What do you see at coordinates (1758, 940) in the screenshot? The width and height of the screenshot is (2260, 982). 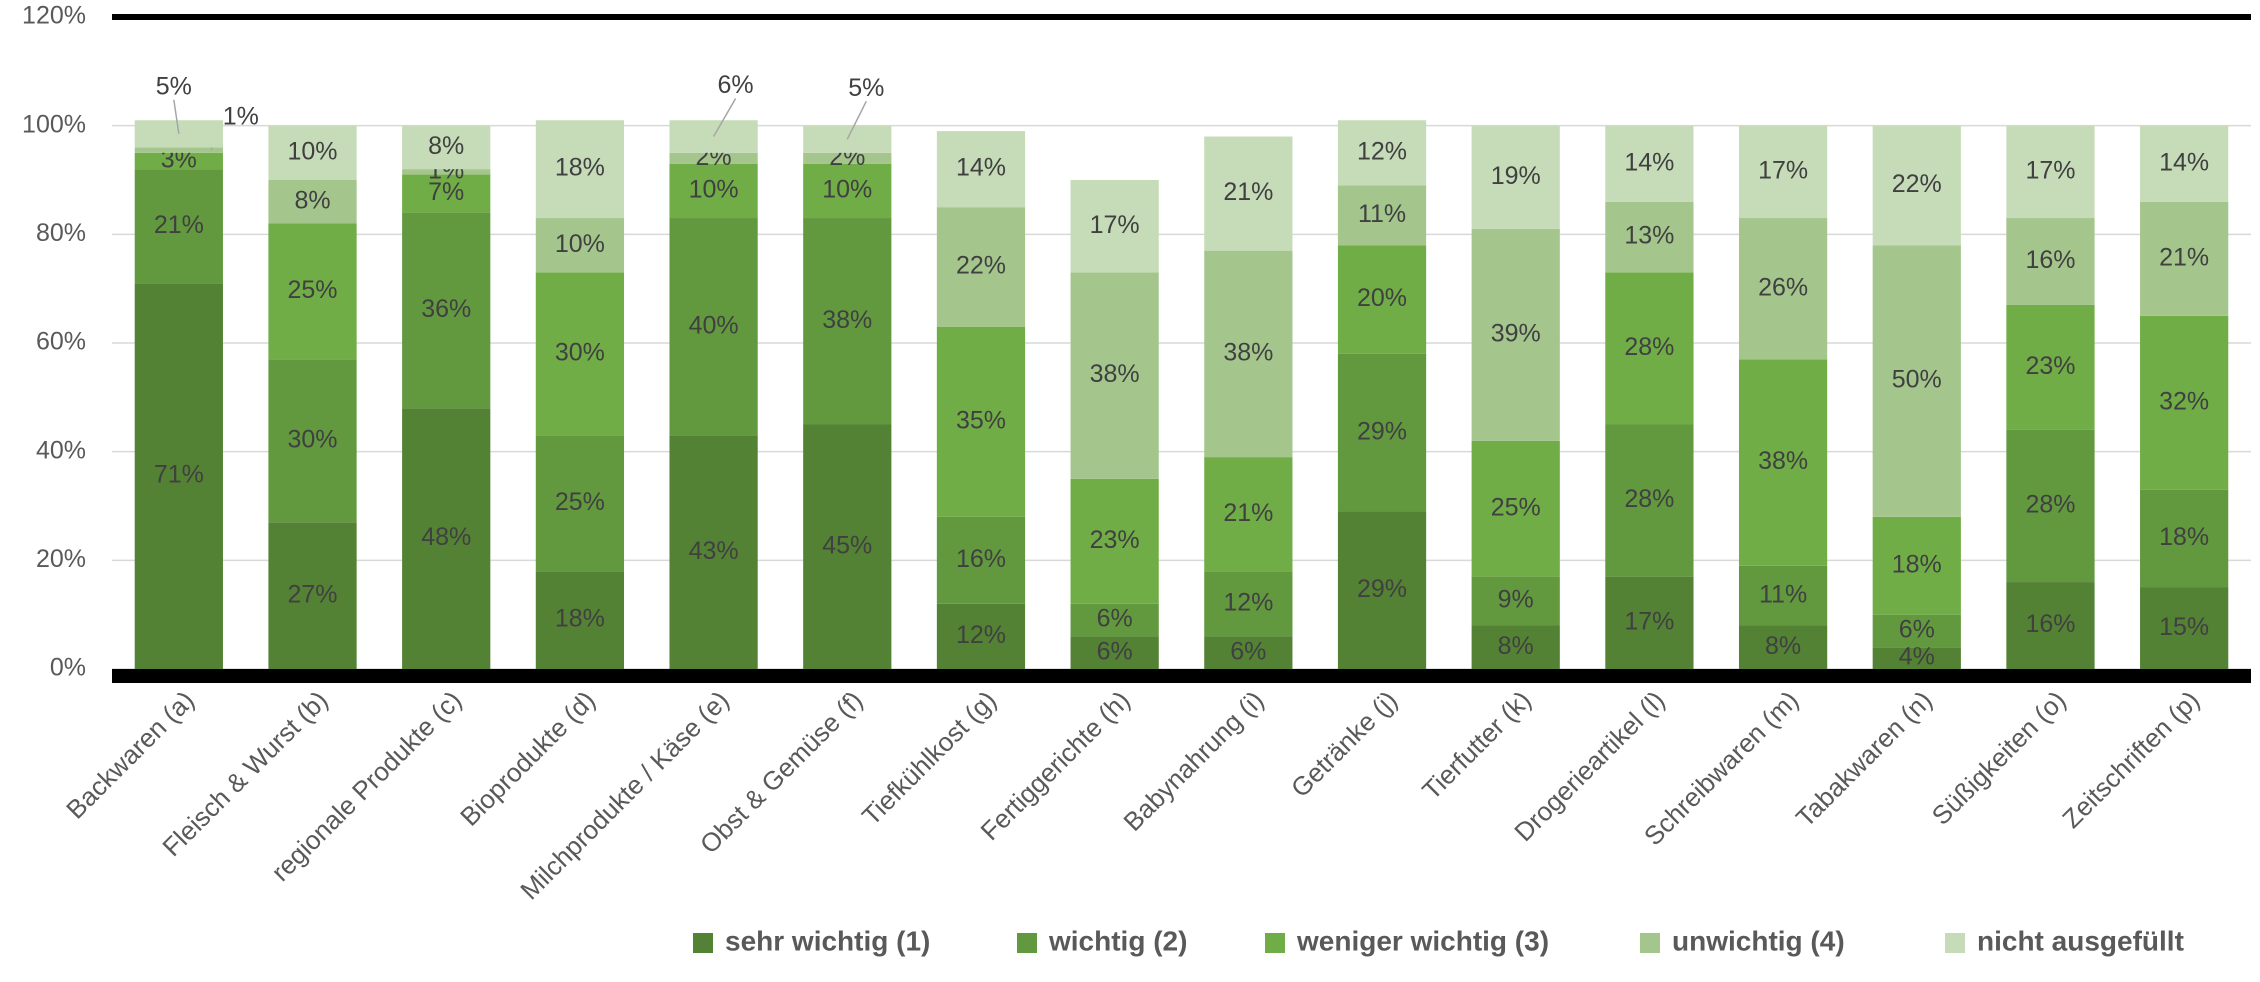 I see `legend-label: unwichtig (4)` at bounding box center [1758, 940].